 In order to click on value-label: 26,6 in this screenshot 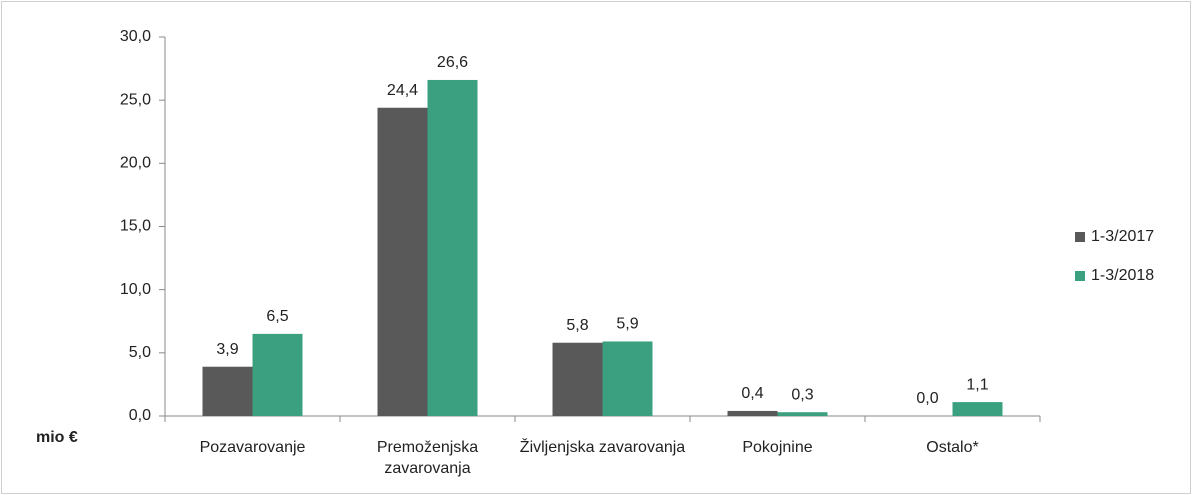, I will do `click(452, 62)`.